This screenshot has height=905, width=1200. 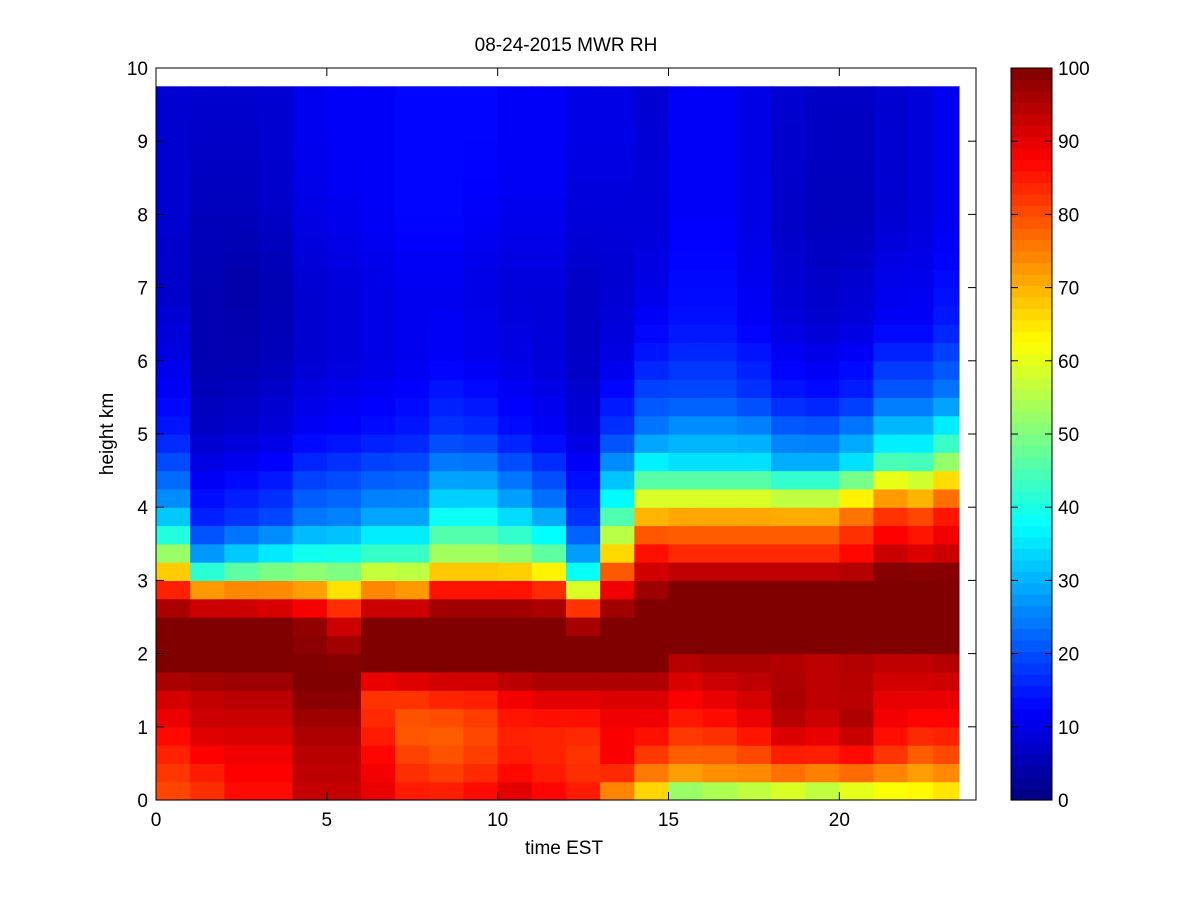 I want to click on colorbar-tick-label: 30, so click(x=1068, y=581).